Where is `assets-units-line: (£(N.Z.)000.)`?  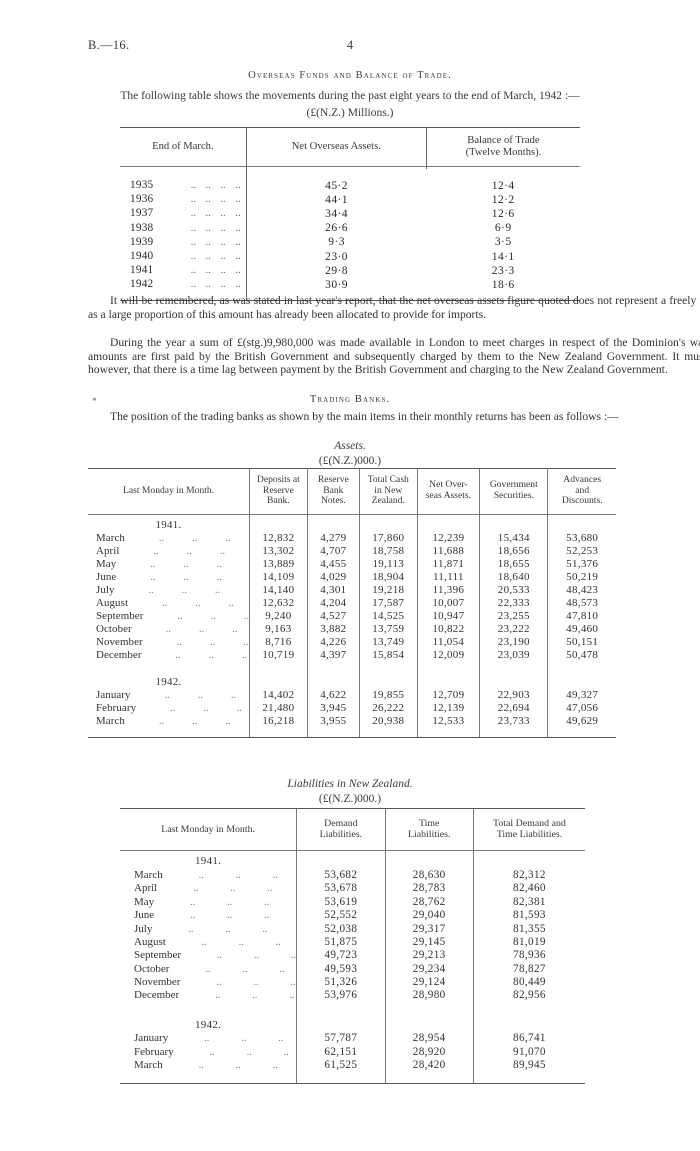
assets-units-line: (£(N.Z.)000.) is located at coordinates (350, 461).